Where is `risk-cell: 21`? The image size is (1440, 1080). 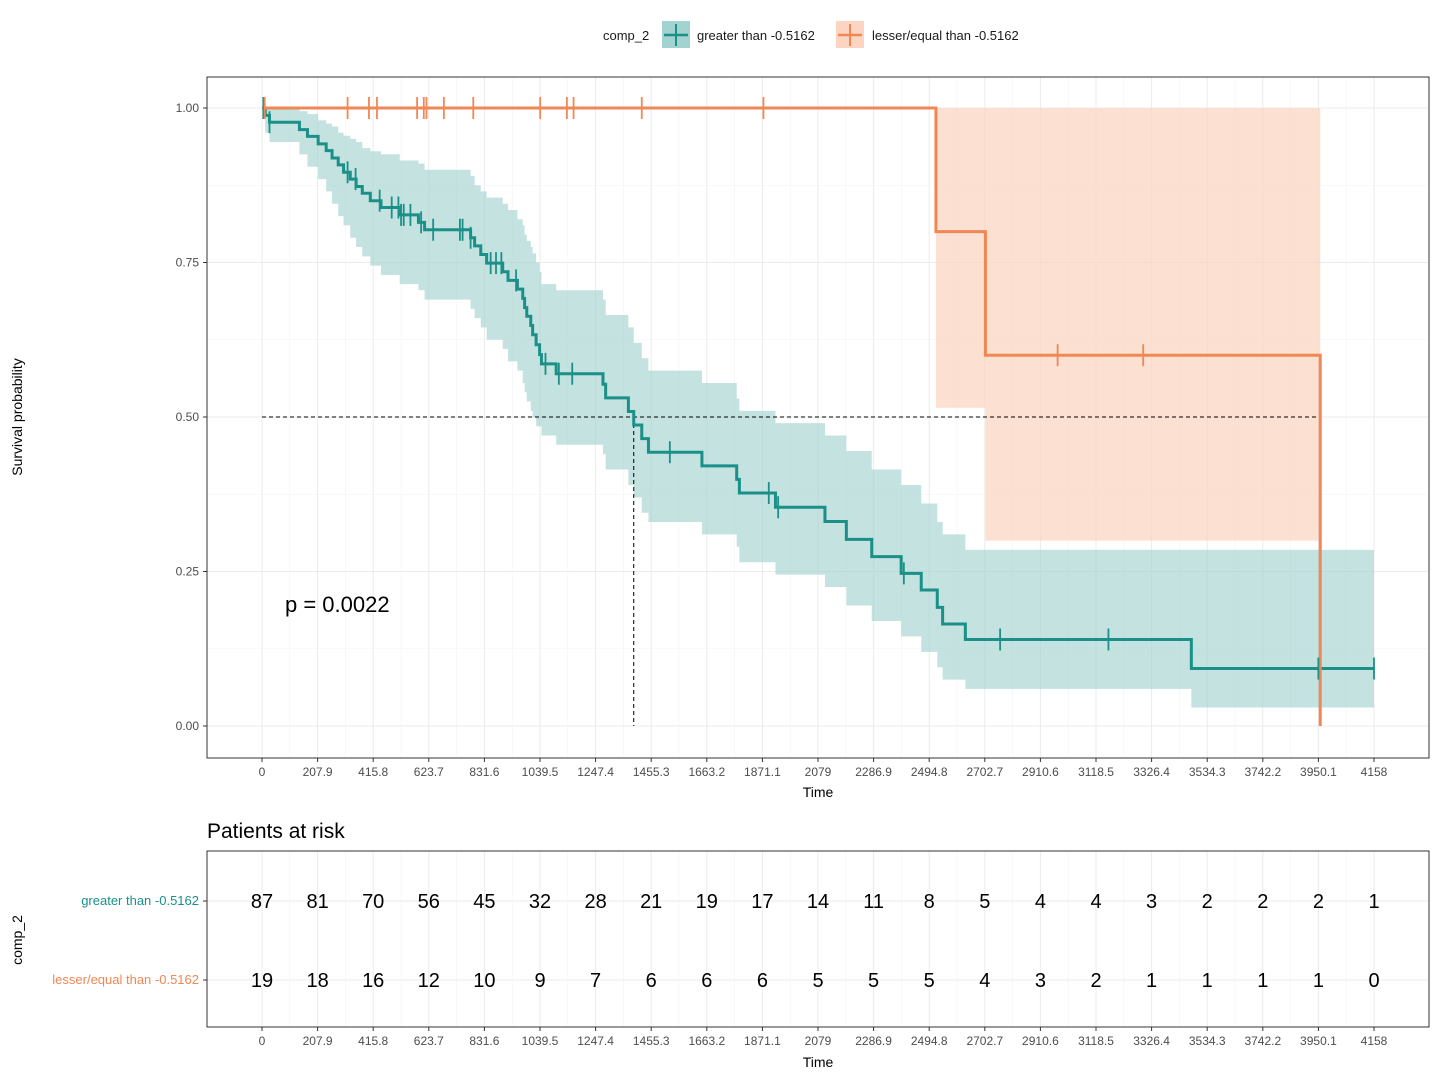 risk-cell: 21 is located at coordinates (651, 902).